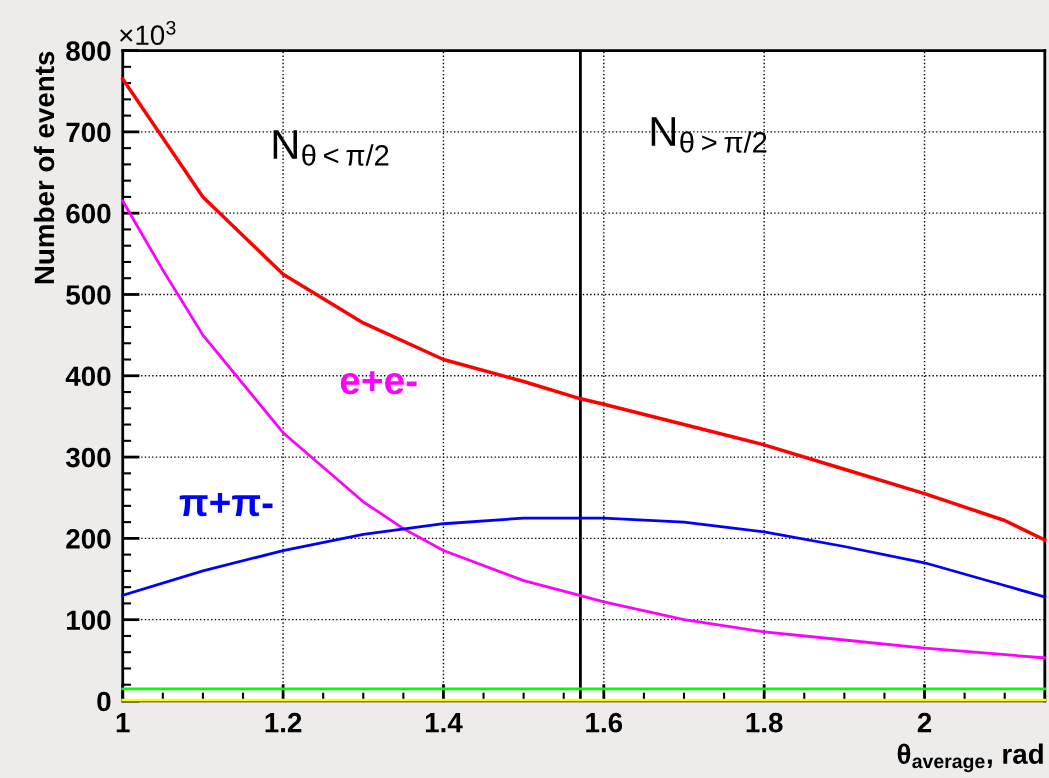 This screenshot has height=778, width=1049. Describe the element at coordinates (764, 722) in the screenshot. I see `x-tick-label: 1.8` at that location.